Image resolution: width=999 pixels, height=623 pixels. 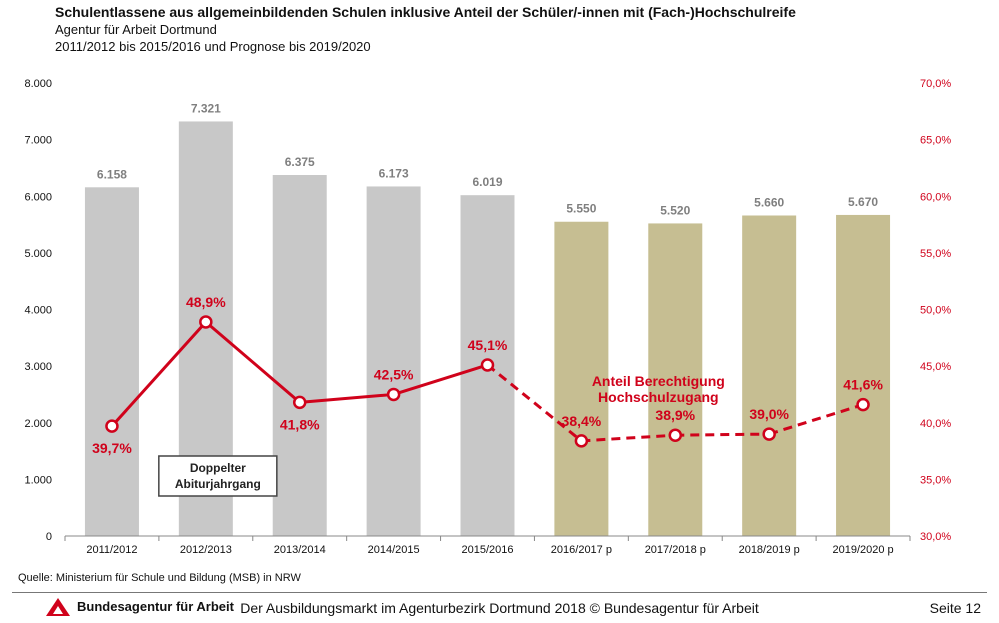 I want to click on y-left-tick-label: 7.000, so click(x=38, y=141).